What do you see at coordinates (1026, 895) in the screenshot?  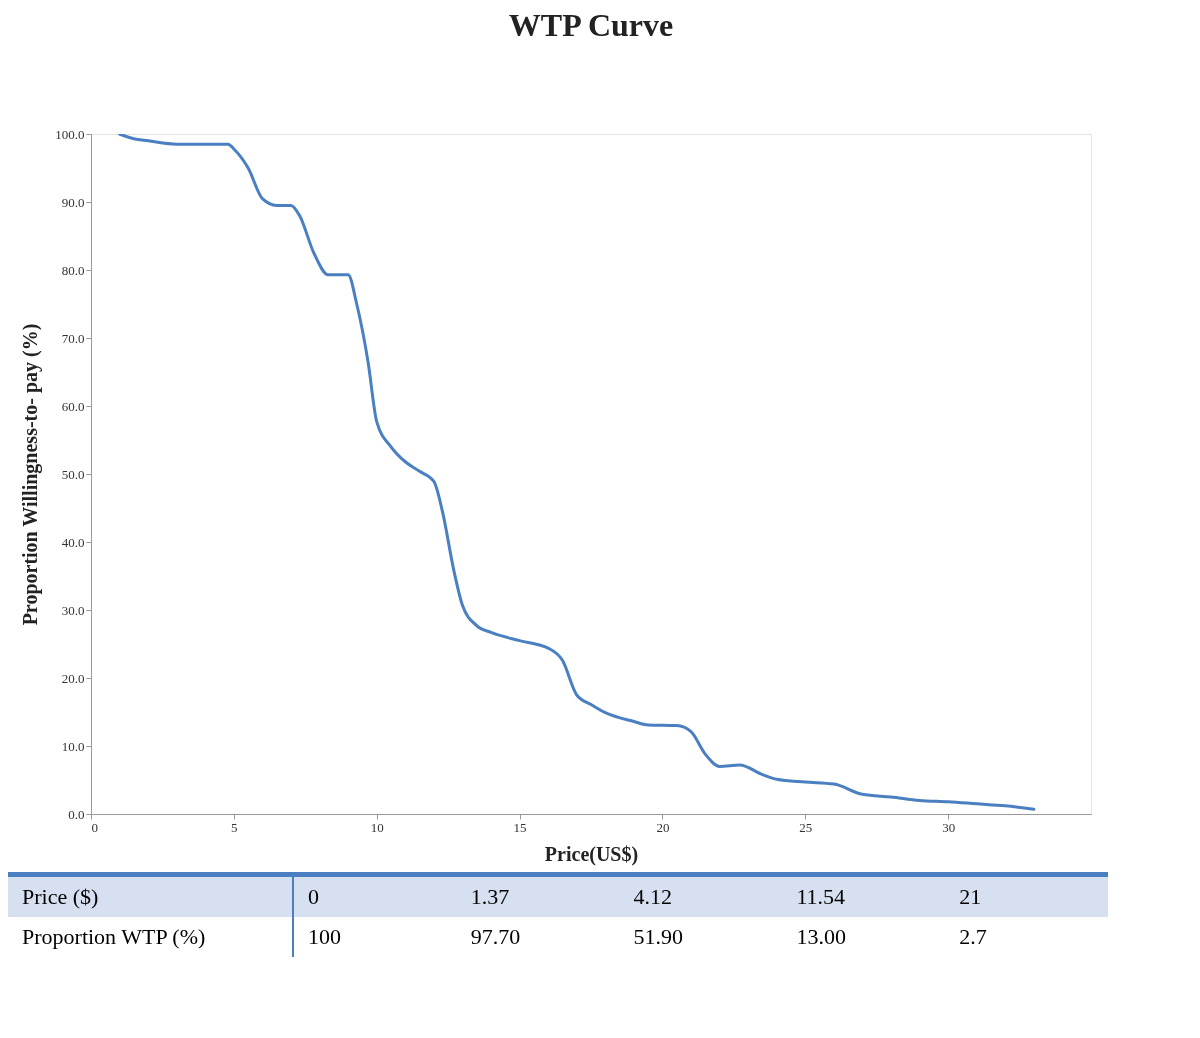 I see `text: 21` at bounding box center [1026, 895].